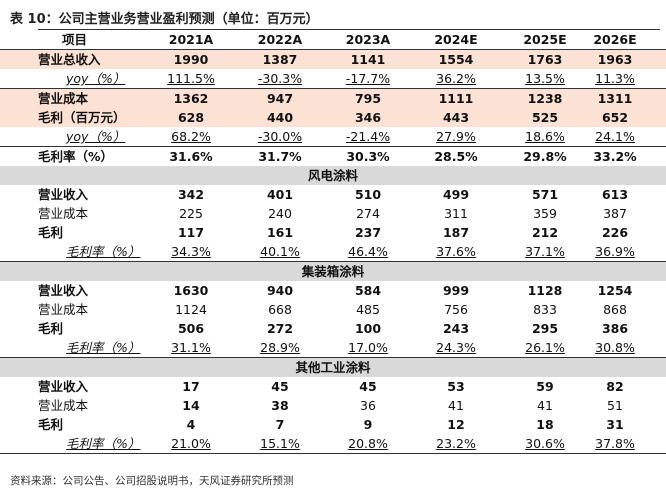 The height and width of the screenshot is (495, 666). What do you see at coordinates (280, 232) in the screenshot?
I see `value-cell: 161` at bounding box center [280, 232].